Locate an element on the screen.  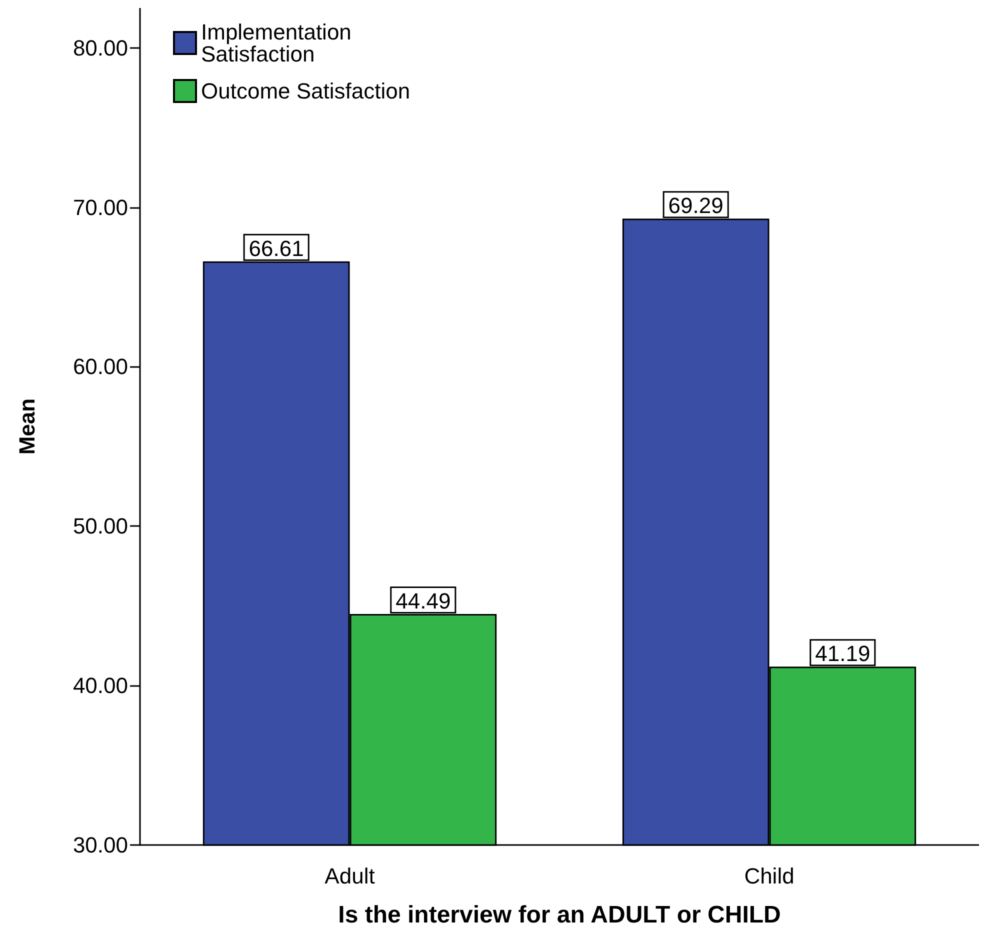
y-tick-label: 60.00 is located at coordinates (100, 367).